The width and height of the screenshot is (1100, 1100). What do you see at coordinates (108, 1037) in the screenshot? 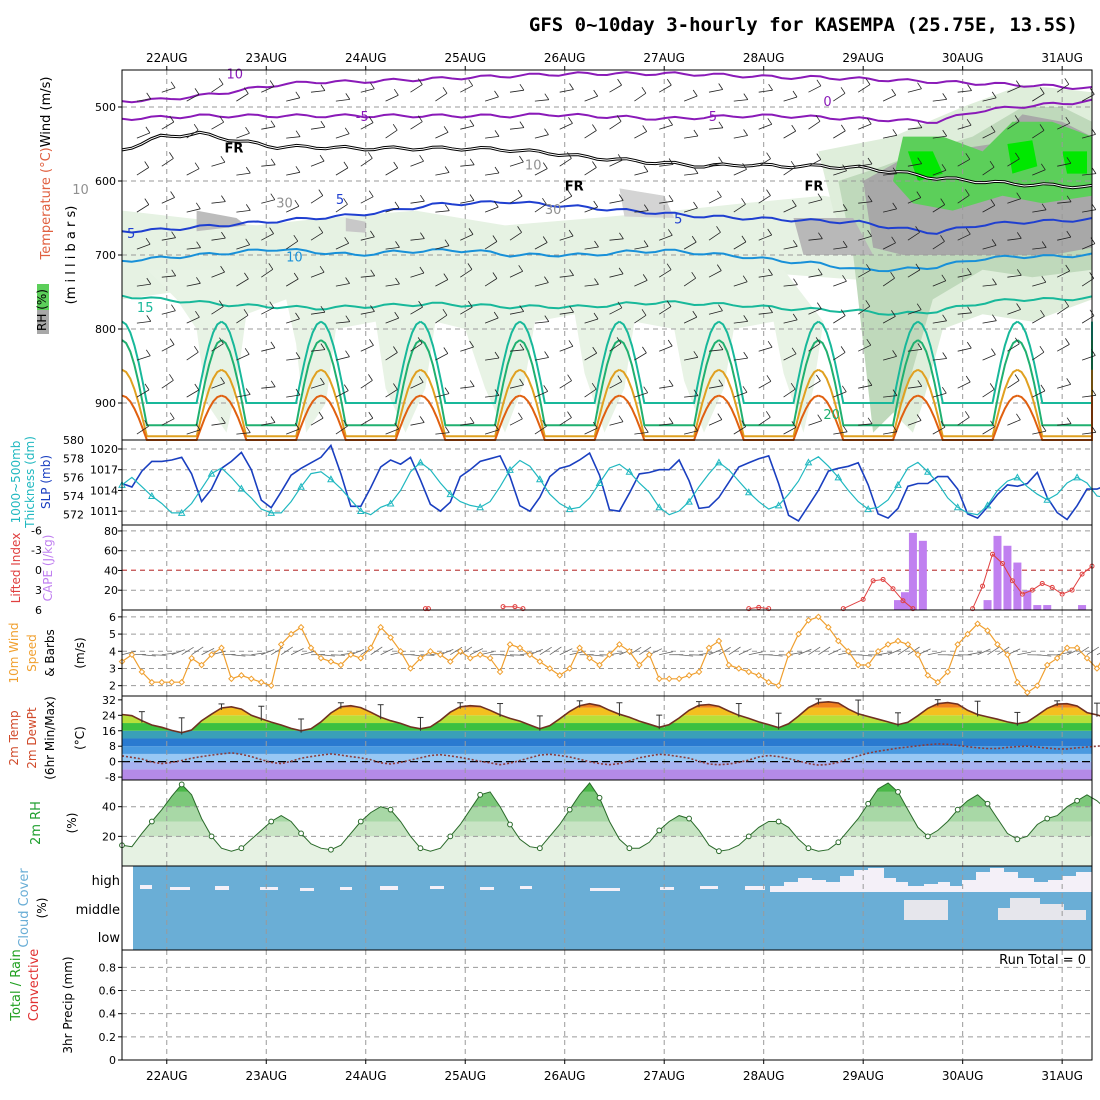
I see `y-tick-label: 0.2` at bounding box center [108, 1037].